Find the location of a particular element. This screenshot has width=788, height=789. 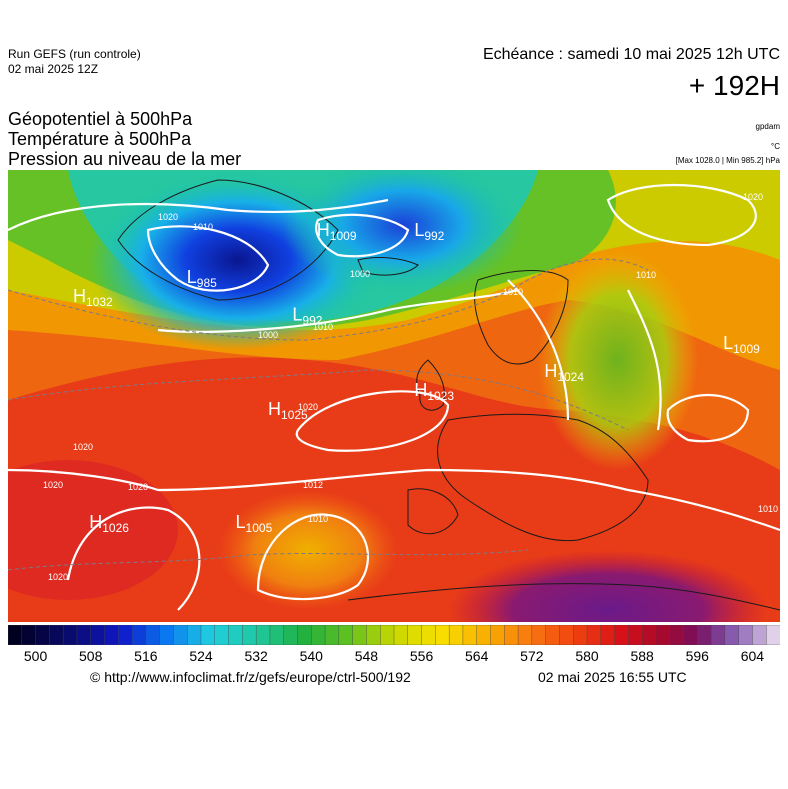

pressure-center-low: L1005 is located at coordinates (254, 523).